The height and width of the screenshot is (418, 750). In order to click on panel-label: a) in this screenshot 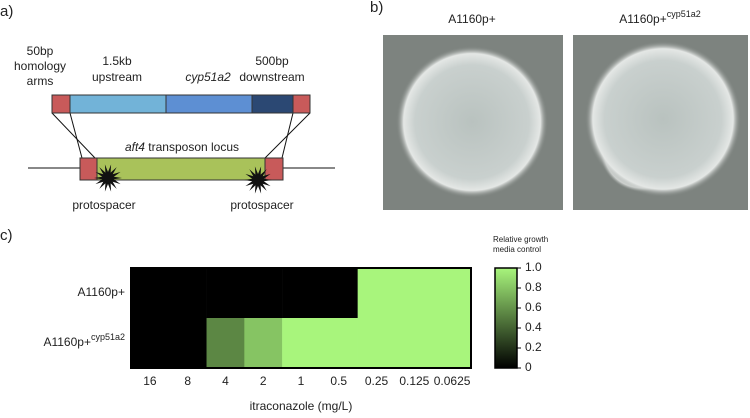, I will do `click(6, 11)`.